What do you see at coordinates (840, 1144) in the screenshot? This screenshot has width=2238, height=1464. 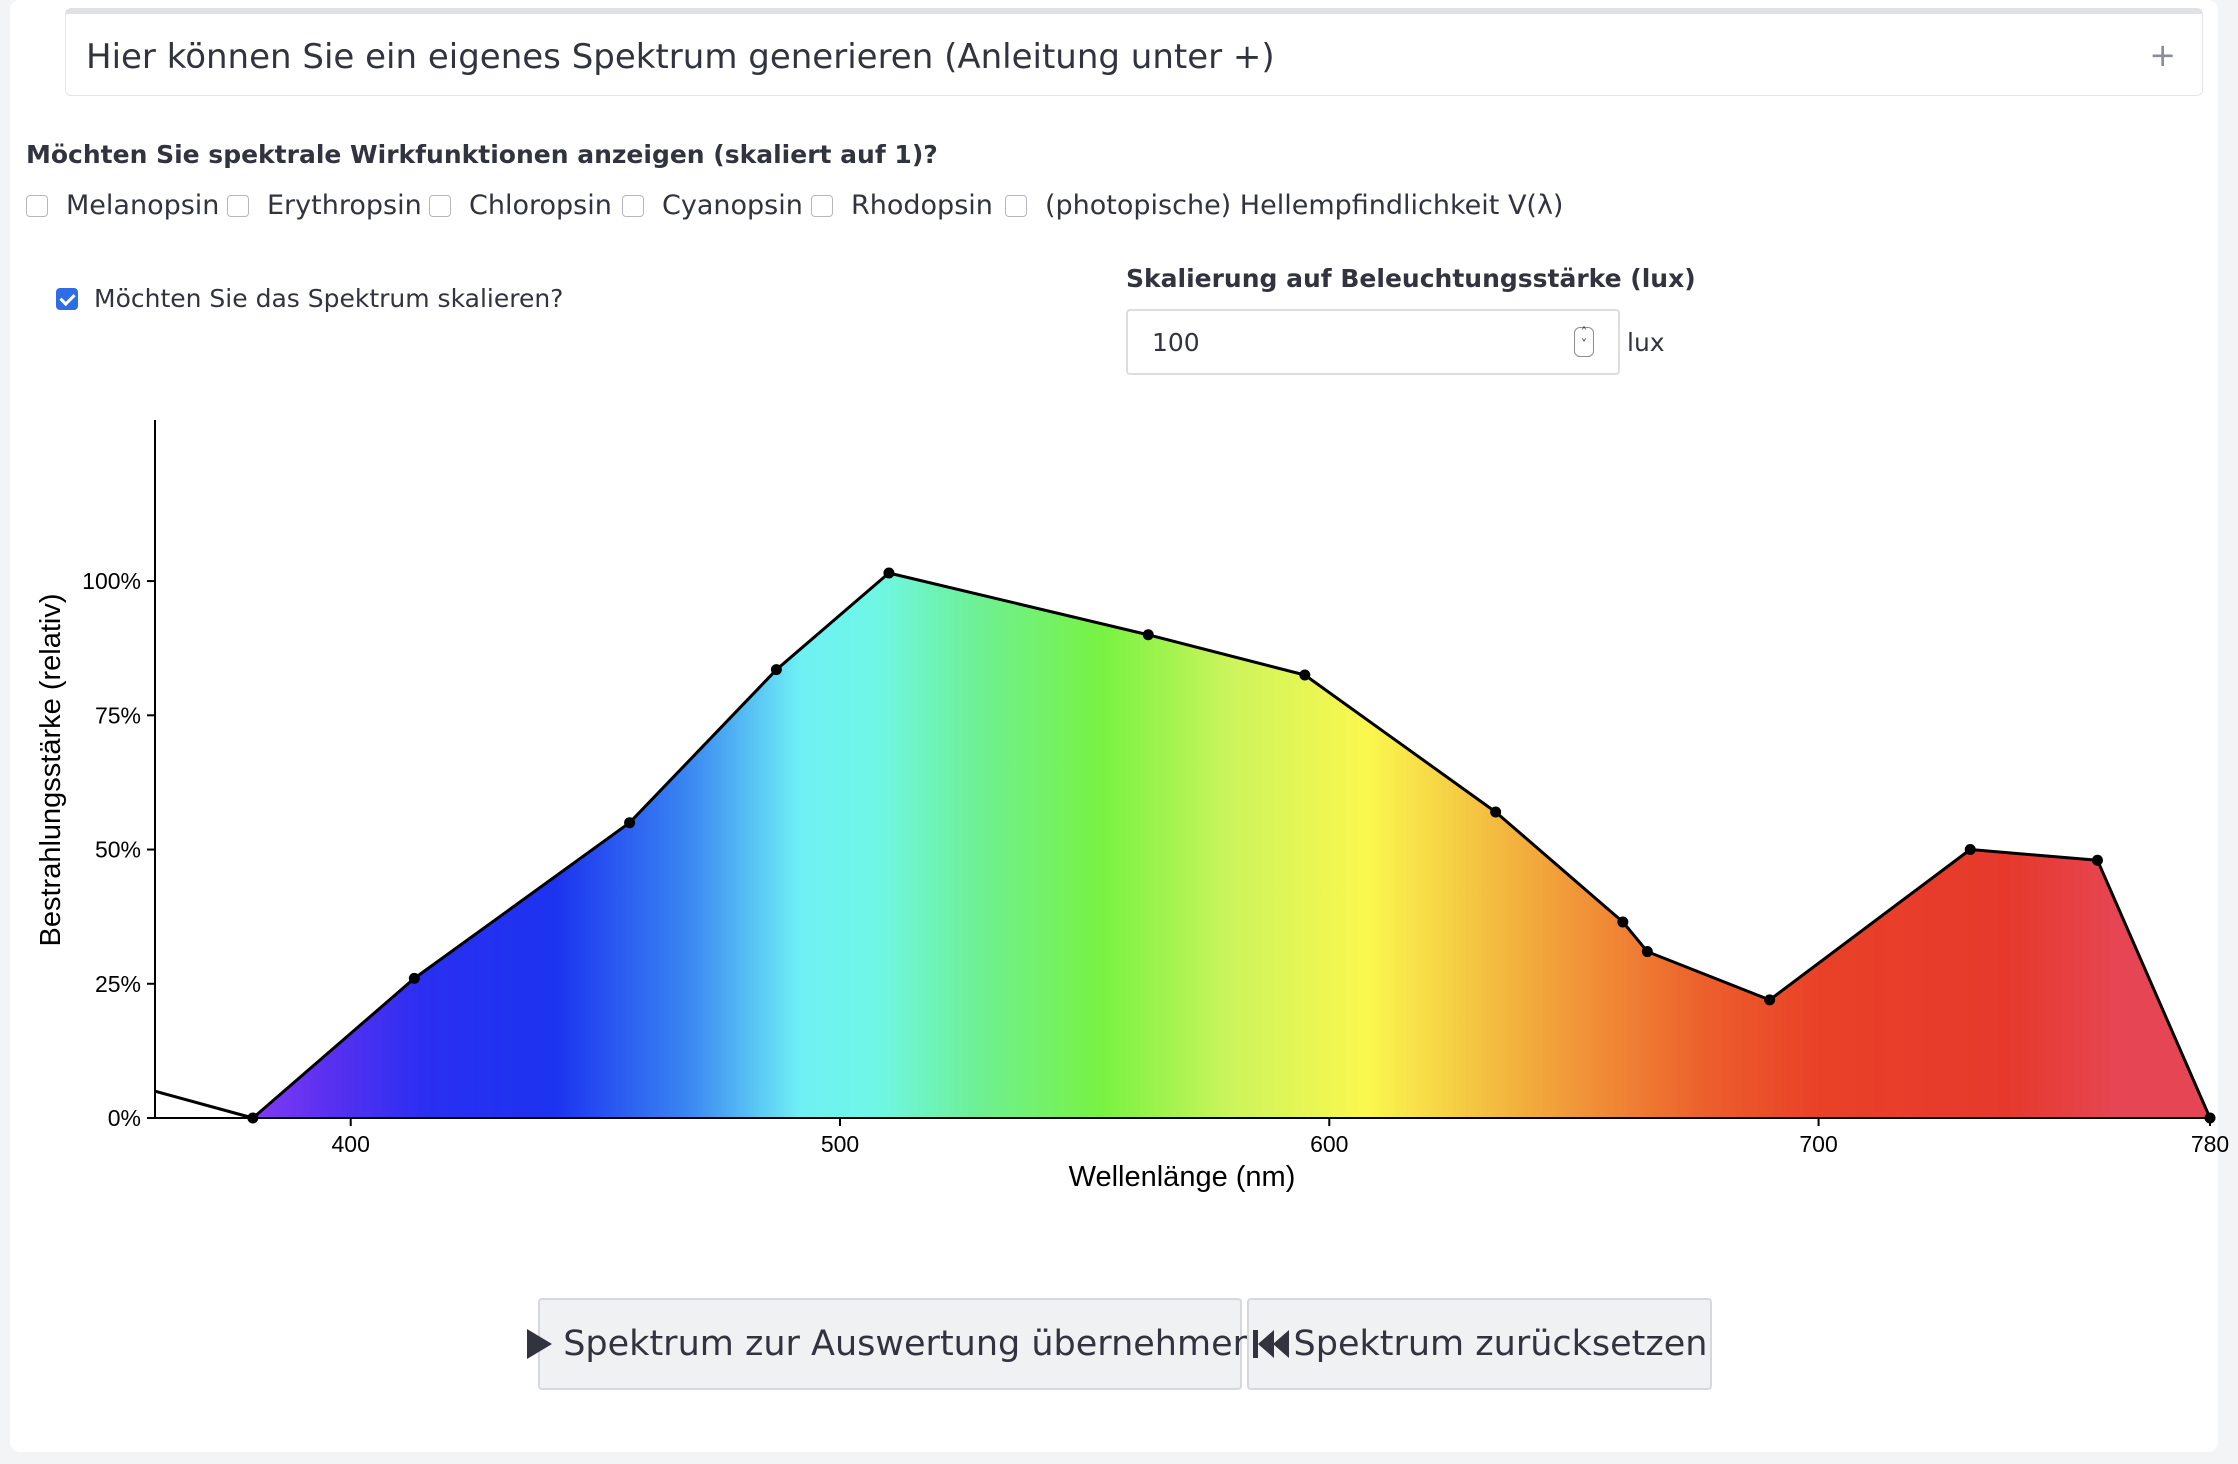 I see `x-tick-label: 500` at bounding box center [840, 1144].